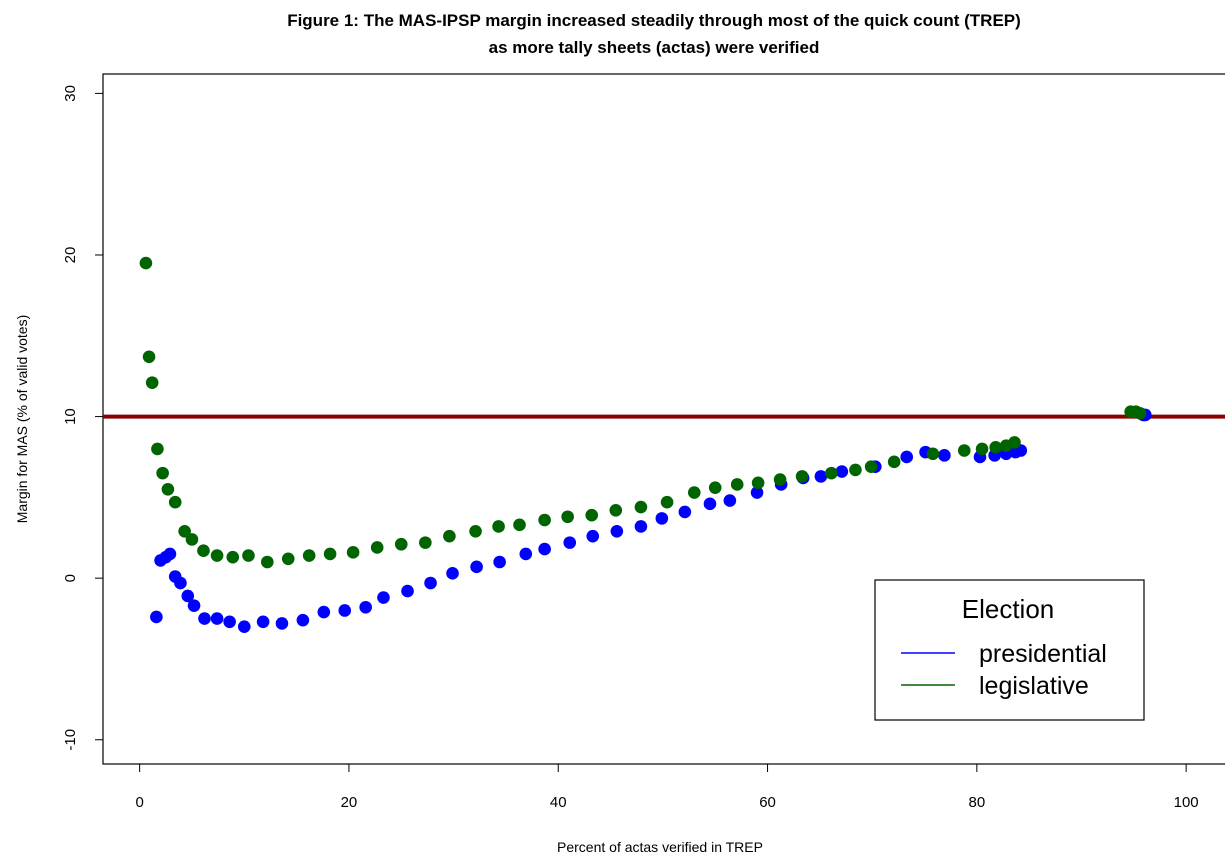 The width and height of the screenshot is (1225, 859). Describe the element at coordinates (70, 416) in the screenshot. I see `y-tick-label: 10` at that location.